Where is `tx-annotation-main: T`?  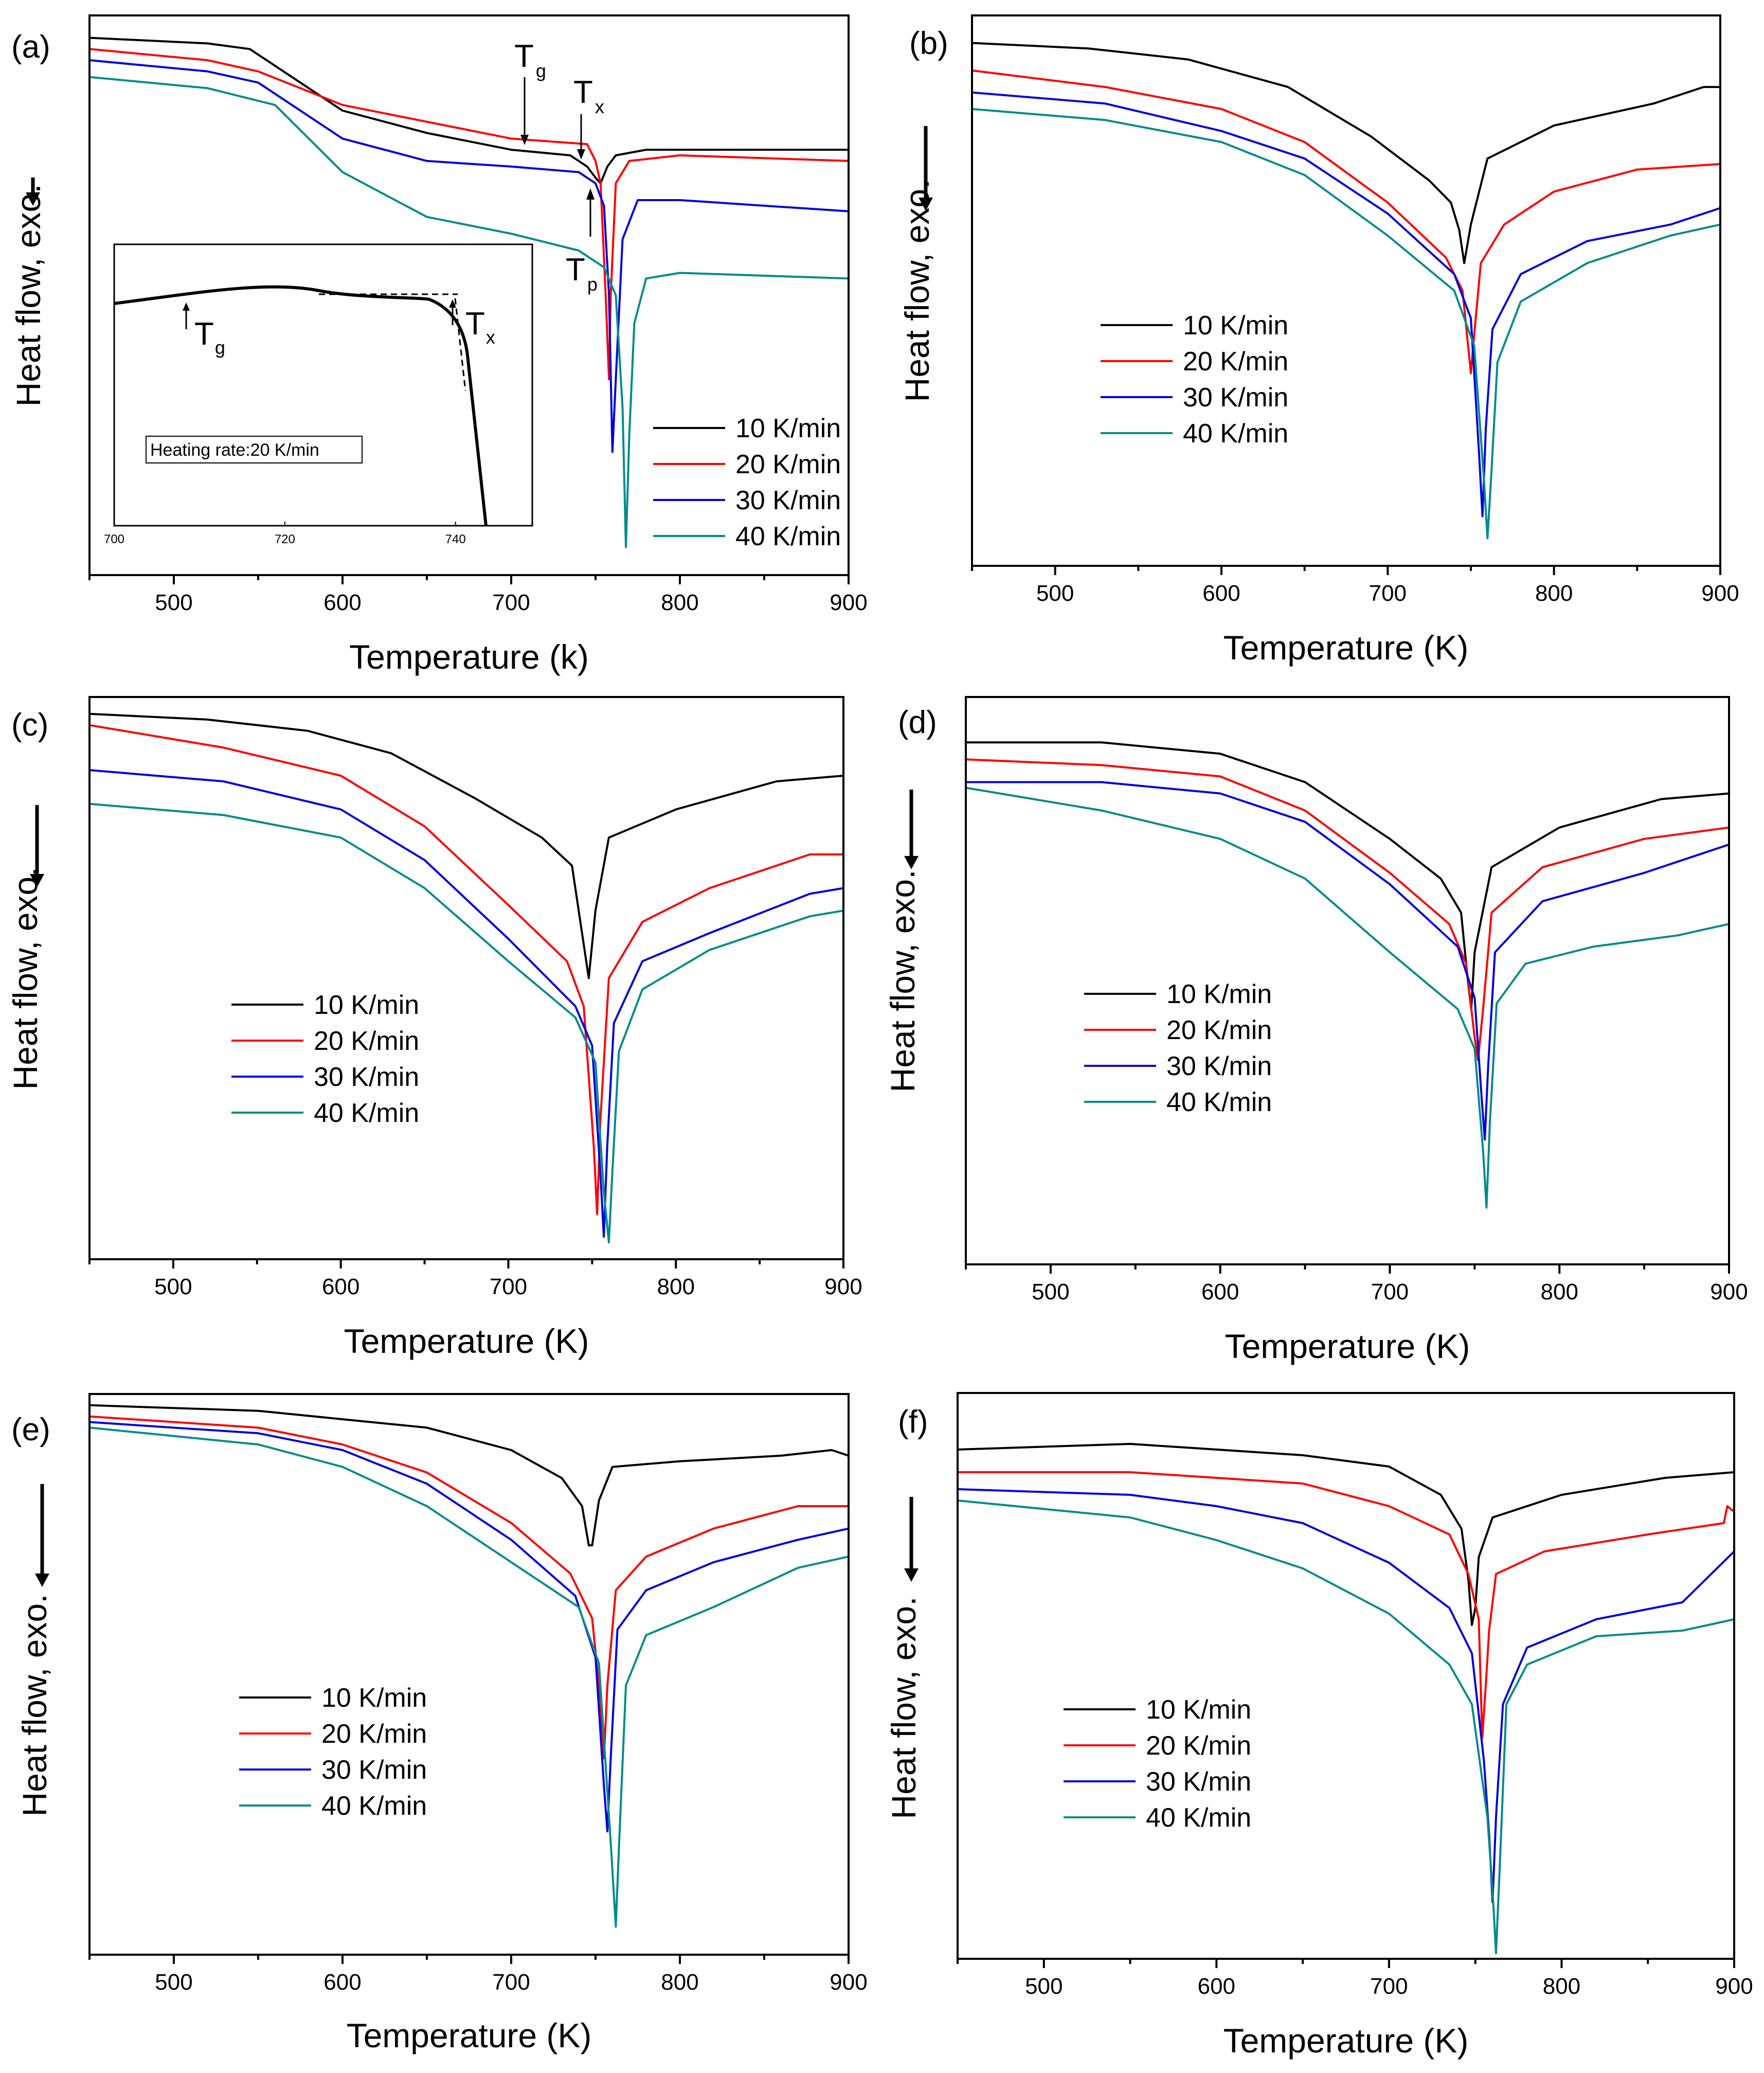 tx-annotation-main: T is located at coordinates (583, 92).